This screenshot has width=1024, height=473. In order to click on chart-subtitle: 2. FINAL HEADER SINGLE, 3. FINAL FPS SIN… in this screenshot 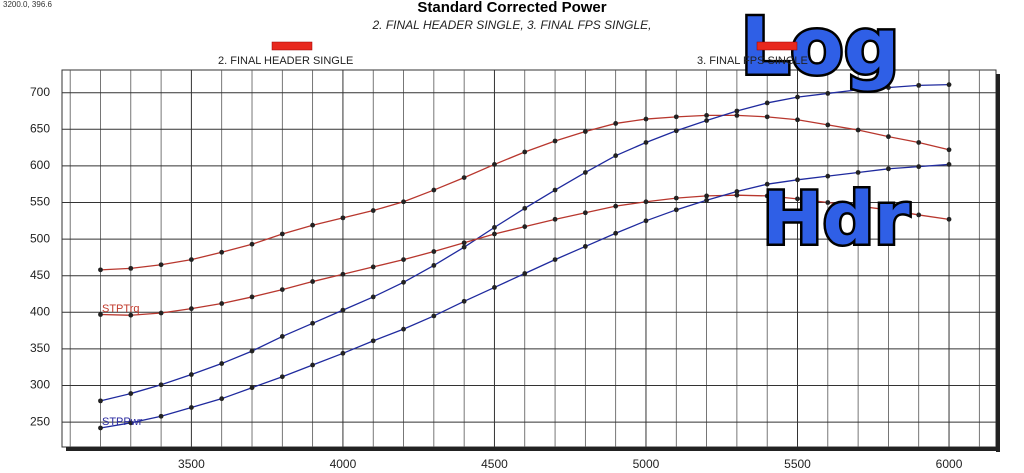, I will do `click(512, 25)`.